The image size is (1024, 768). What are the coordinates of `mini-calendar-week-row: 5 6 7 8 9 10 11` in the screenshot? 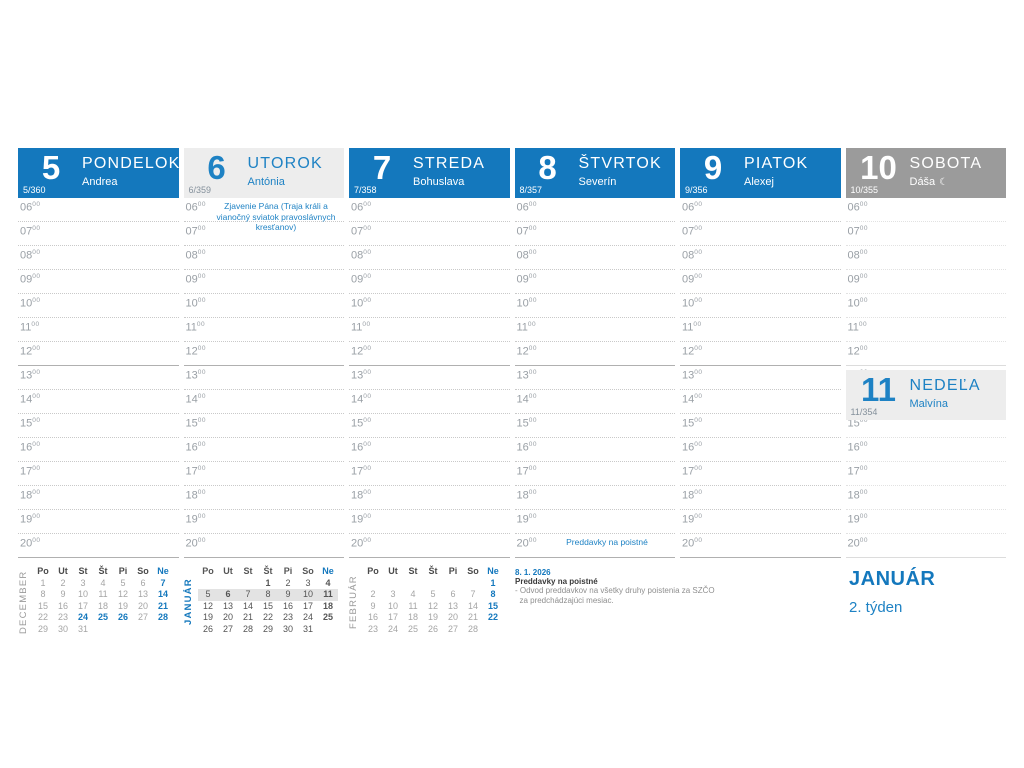 It's located at (268, 595).